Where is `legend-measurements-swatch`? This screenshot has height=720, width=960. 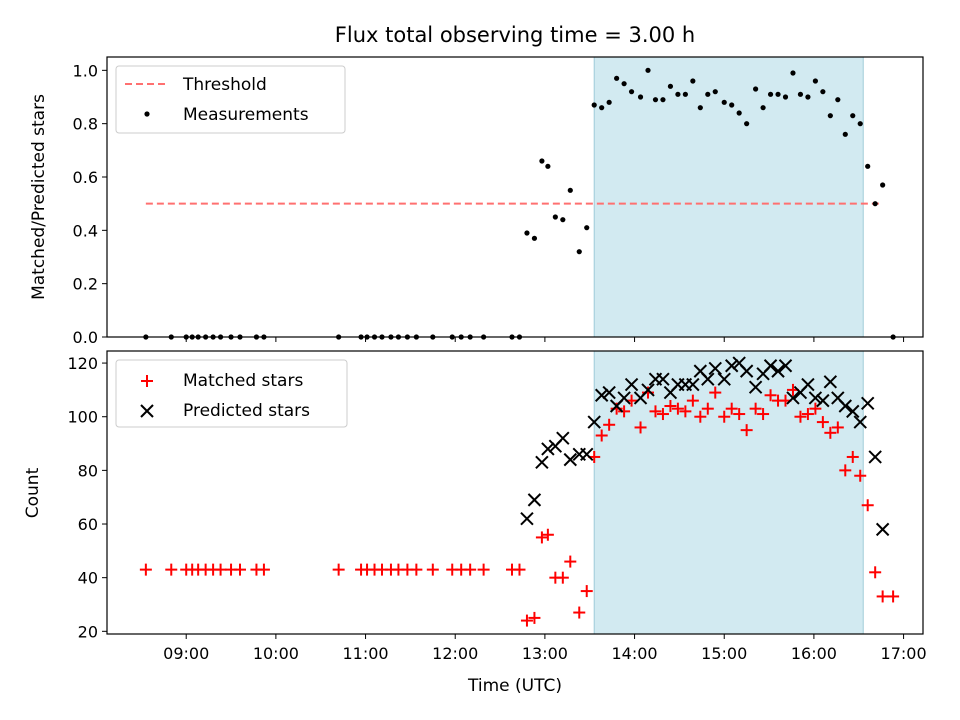
legend-measurements-swatch is located at coordinates (147, 114).